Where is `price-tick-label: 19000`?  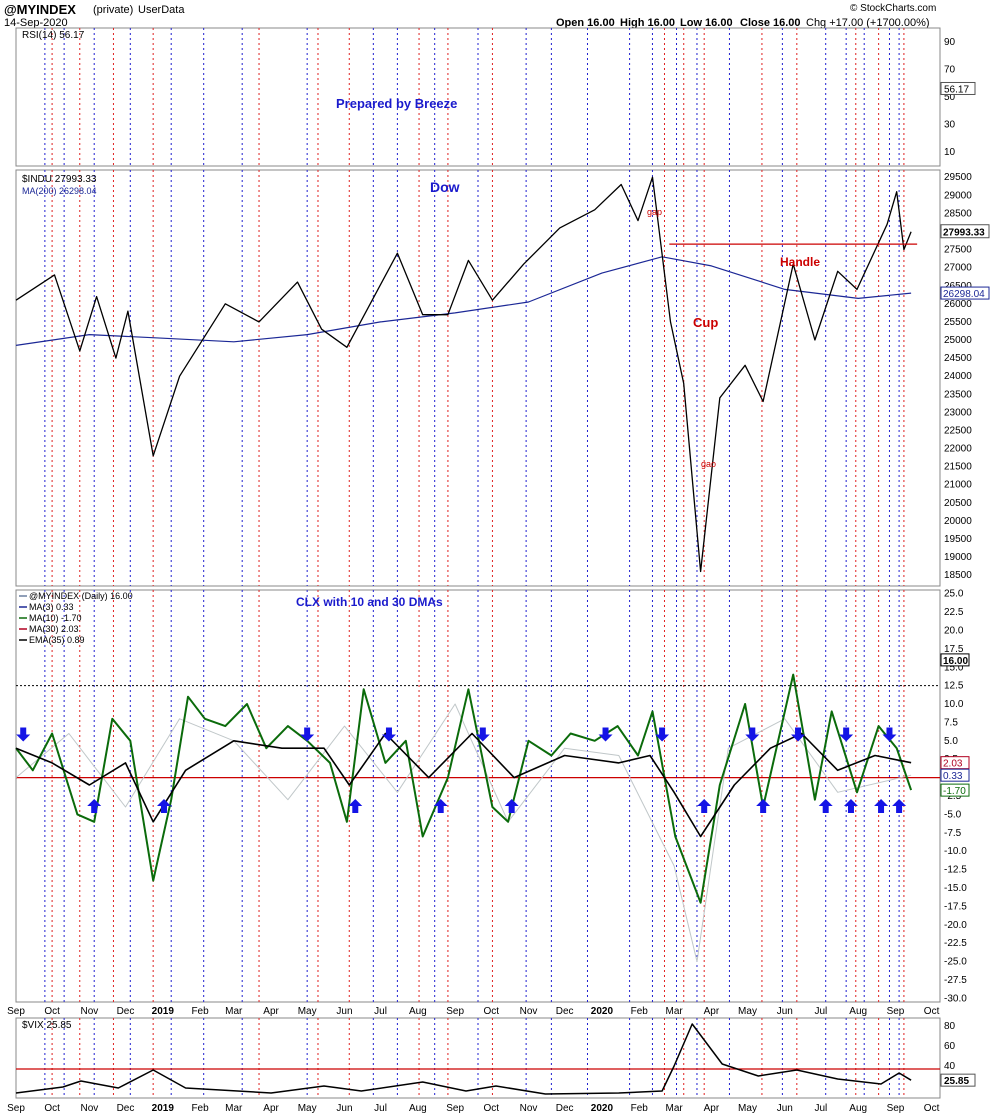 price-tick-label: 19000 is located at coordinates (958, 557).